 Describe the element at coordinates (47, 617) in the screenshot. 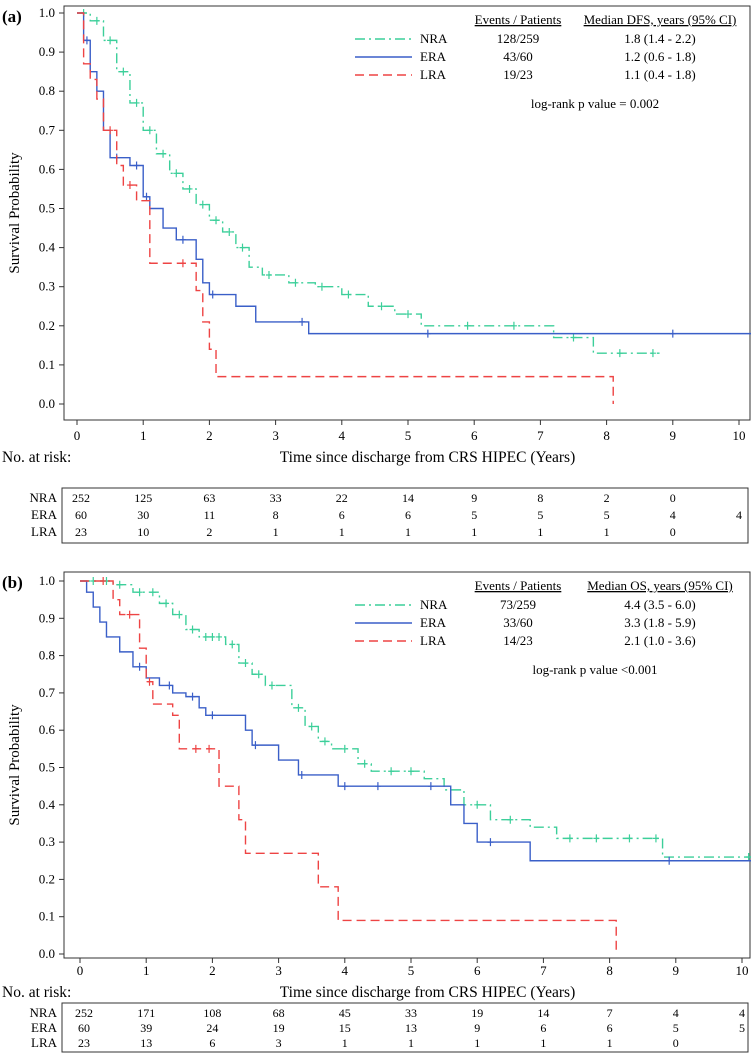

I see `y-tick-label: 0.9` at that location.